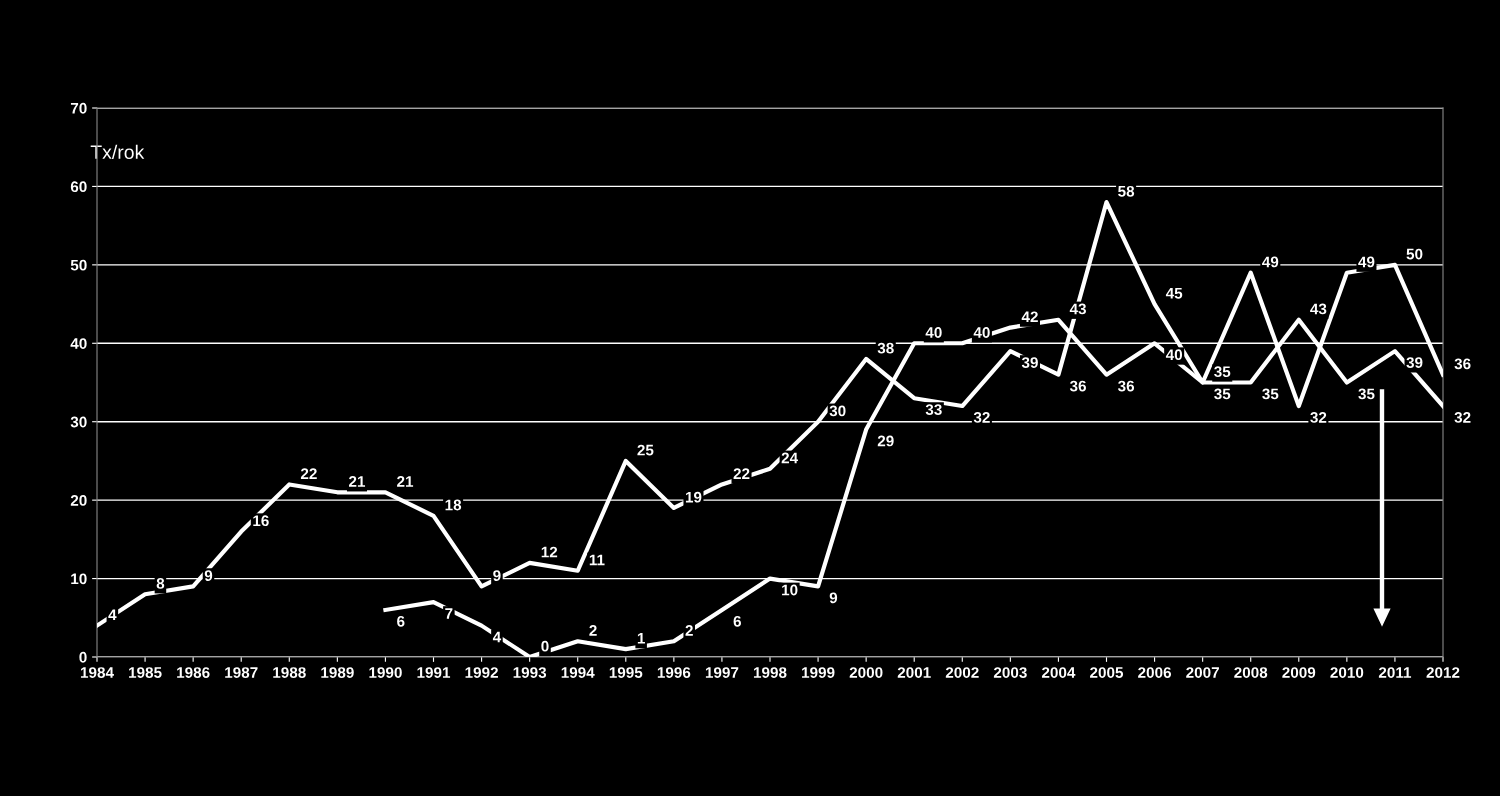  Describe the element at coordinates (1443, 672) in the screenshot. I see `x-tick-label: 2012` at that location.